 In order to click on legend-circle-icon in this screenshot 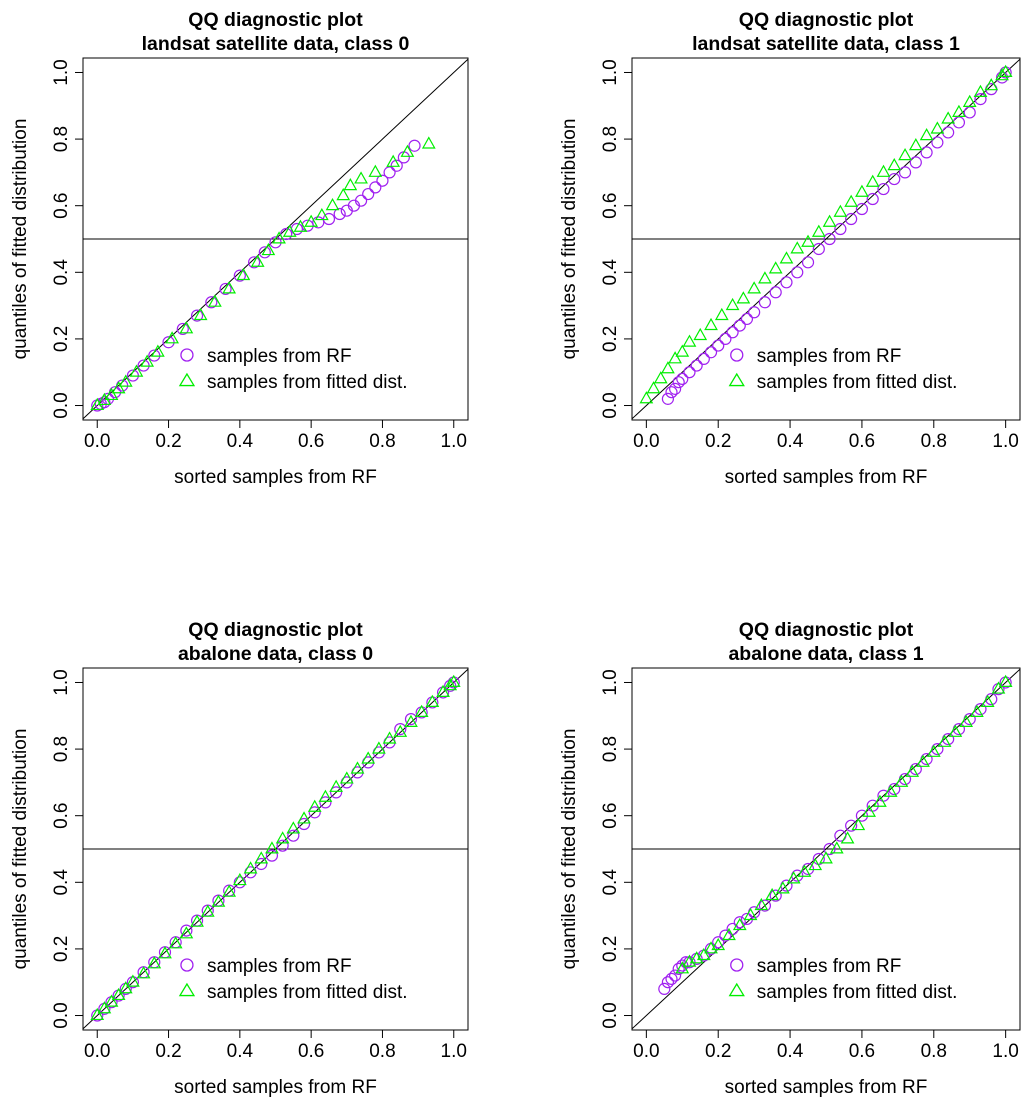, I will do `click(737, 965)`.